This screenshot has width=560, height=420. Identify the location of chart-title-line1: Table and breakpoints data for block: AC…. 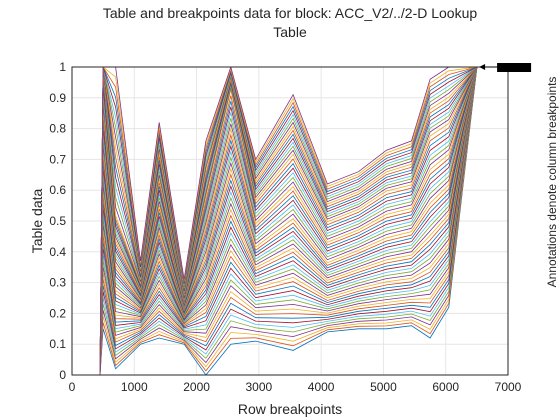
(290, 13).